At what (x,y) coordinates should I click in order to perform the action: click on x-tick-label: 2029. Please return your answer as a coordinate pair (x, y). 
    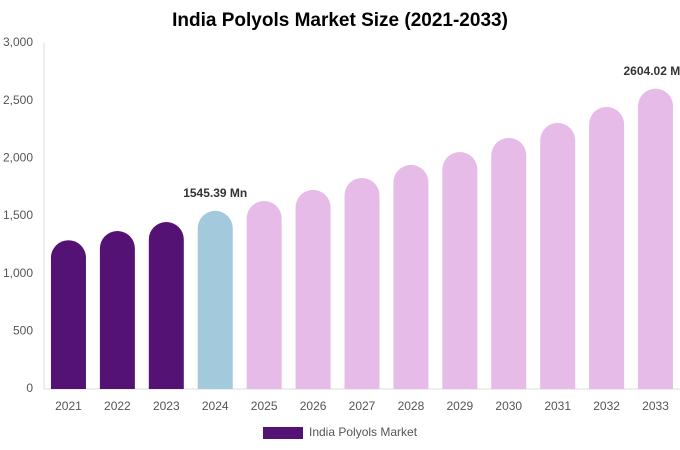
    Looking at the image, I should click on (459, 406).